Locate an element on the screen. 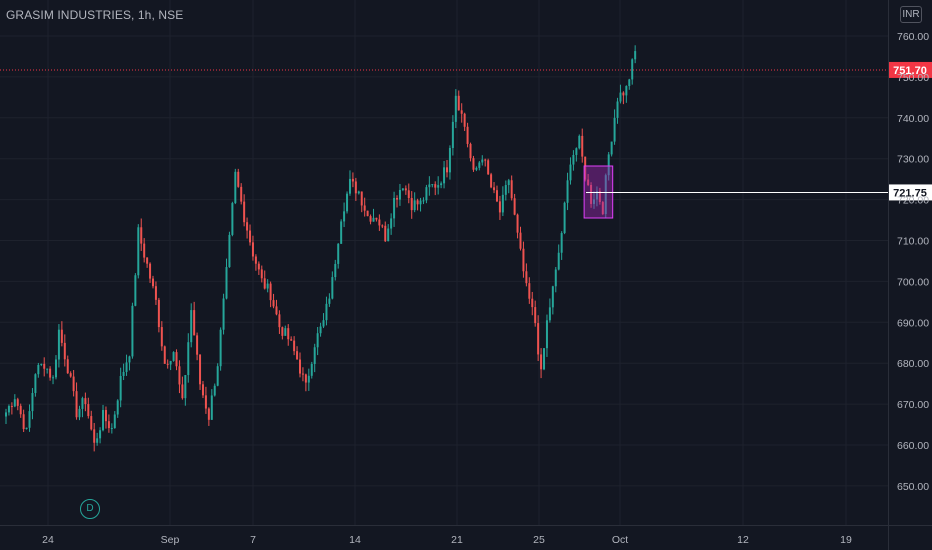 The image size is (932, 550). last-price-tag: 751.70 is located at coordinates (910, 69).